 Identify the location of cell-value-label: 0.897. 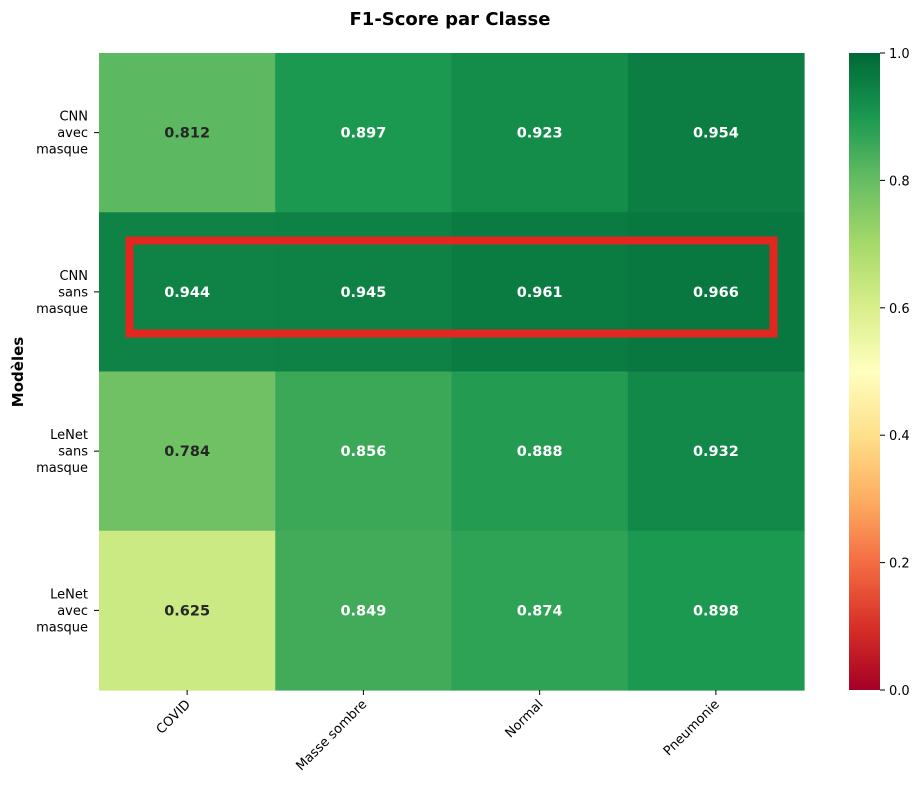
(363, 134).